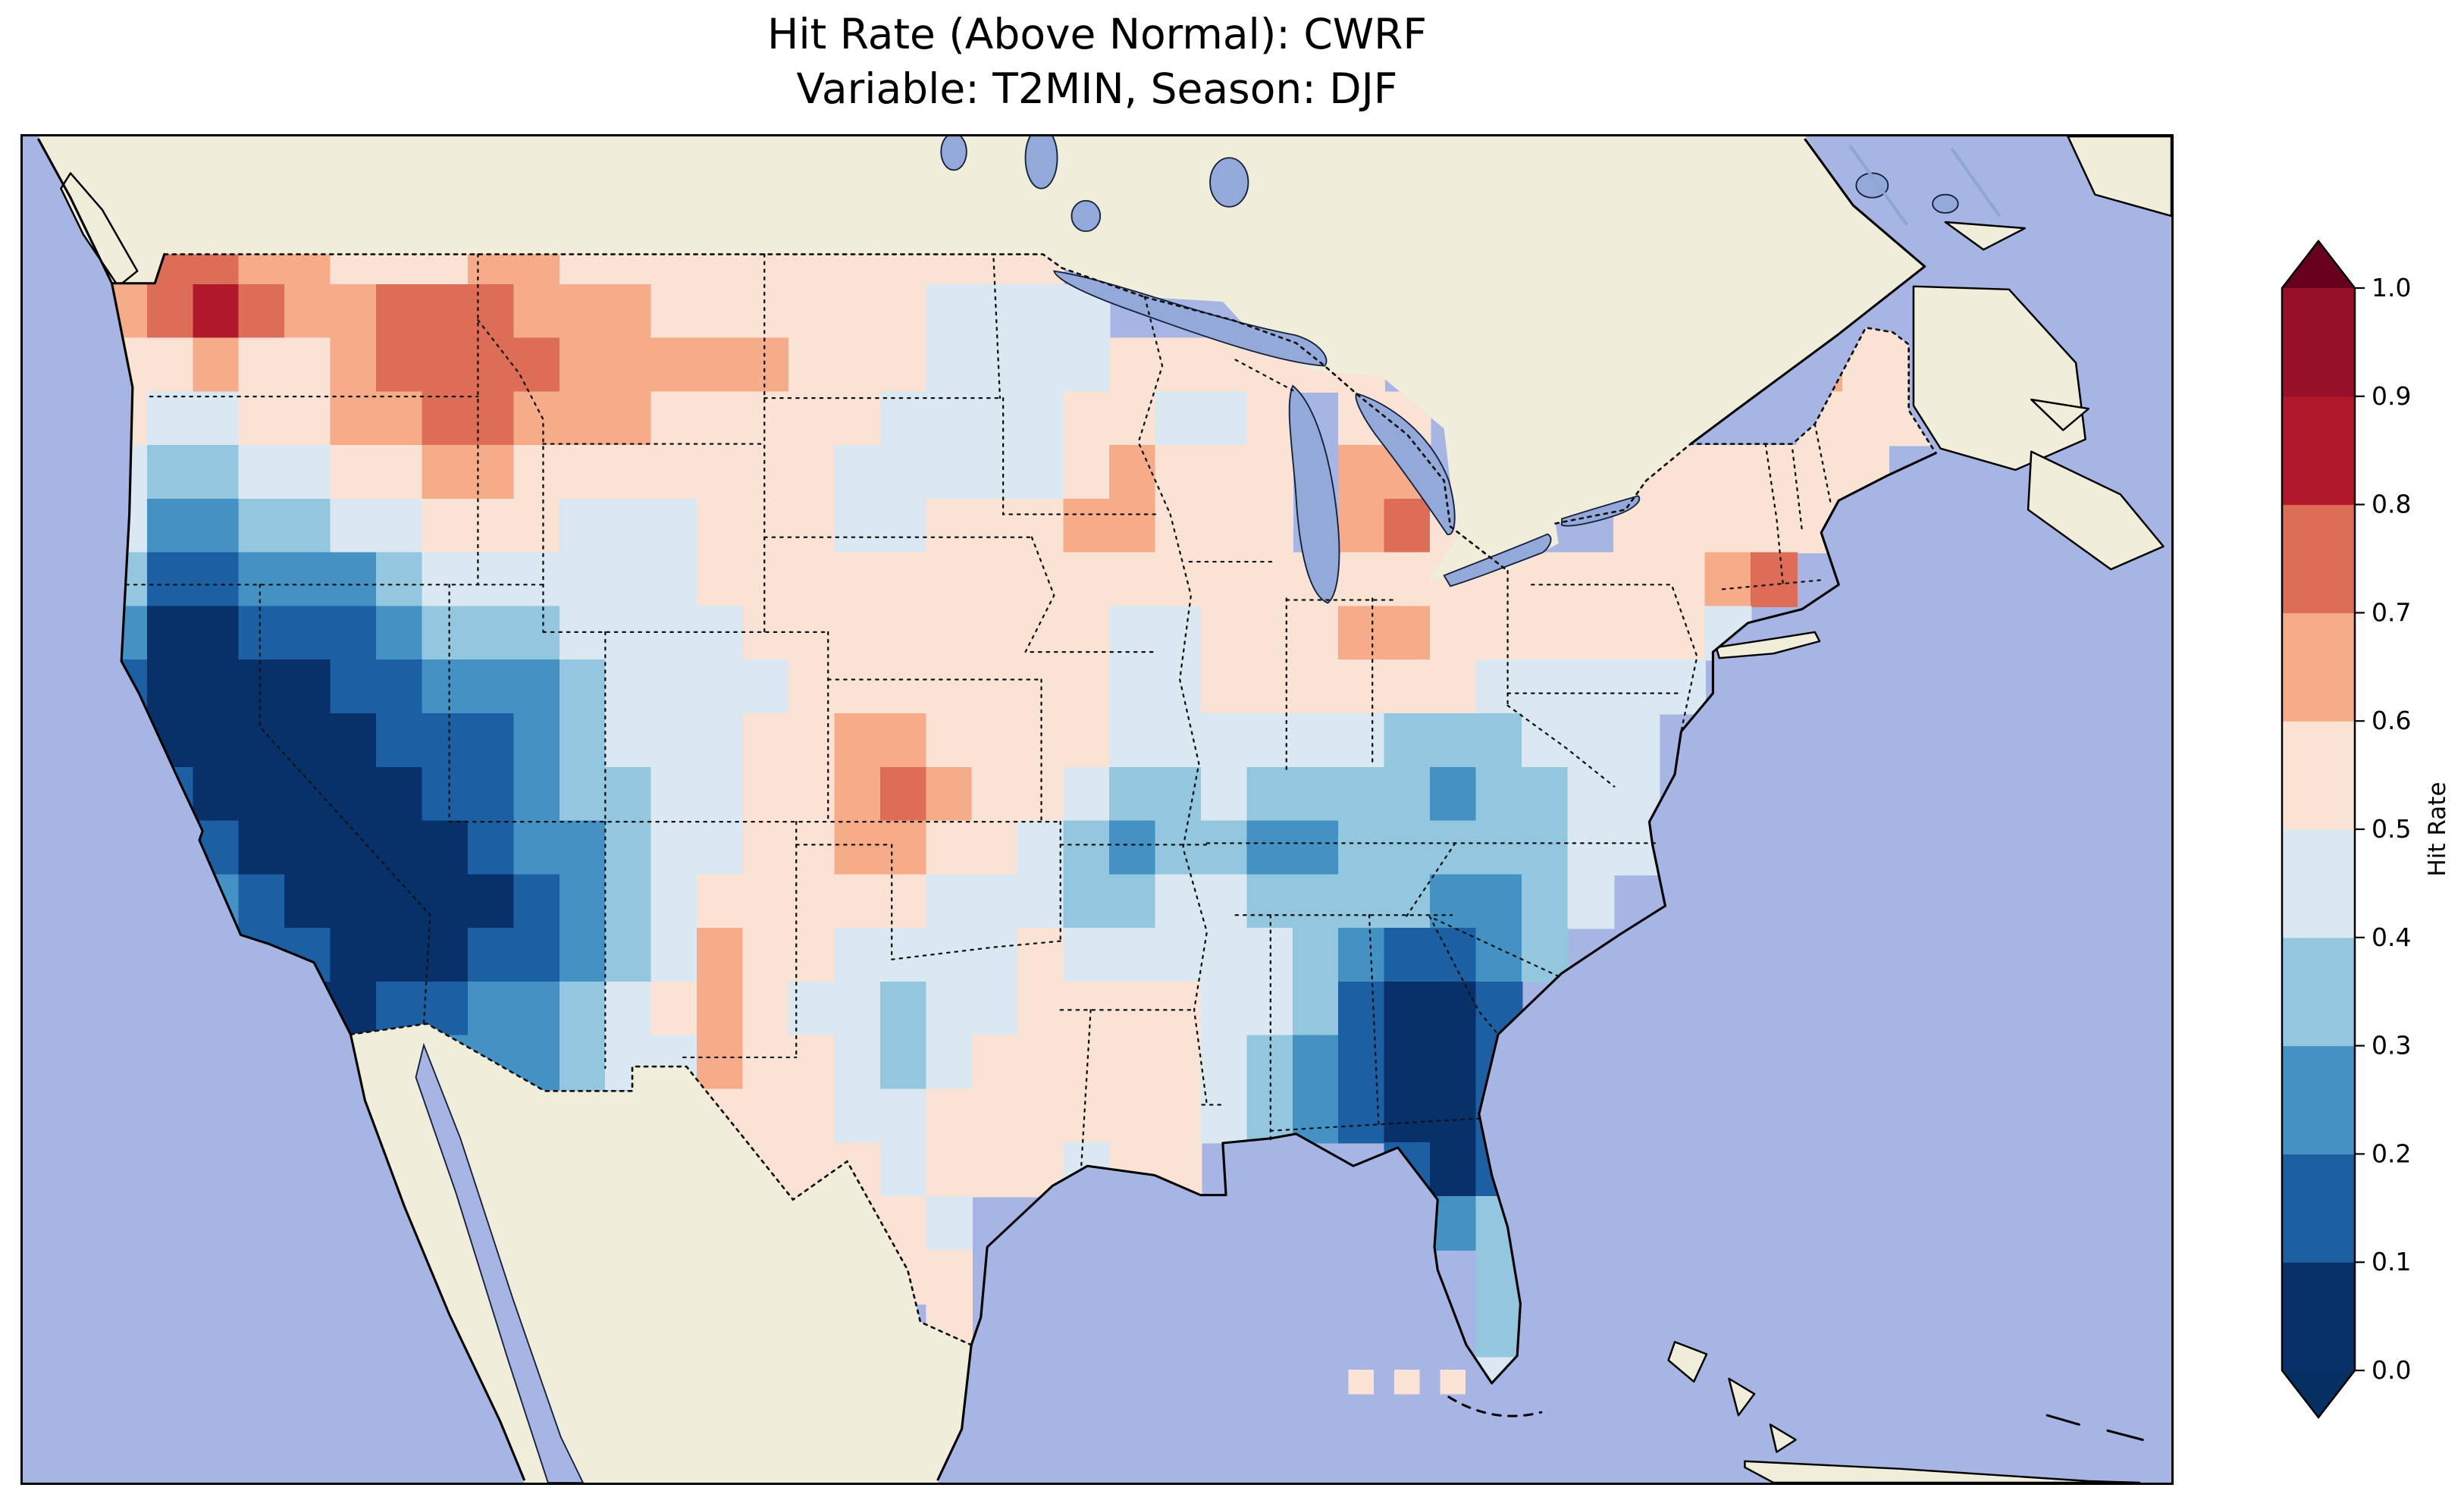 This screenshot has height=1494, width=2464. I want to click on svg-text: 0.7, so click(2391, 612).